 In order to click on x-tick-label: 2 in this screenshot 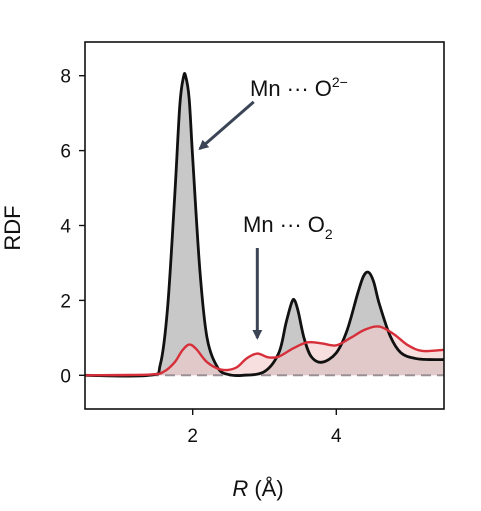, I will do `click(192, 436)`.